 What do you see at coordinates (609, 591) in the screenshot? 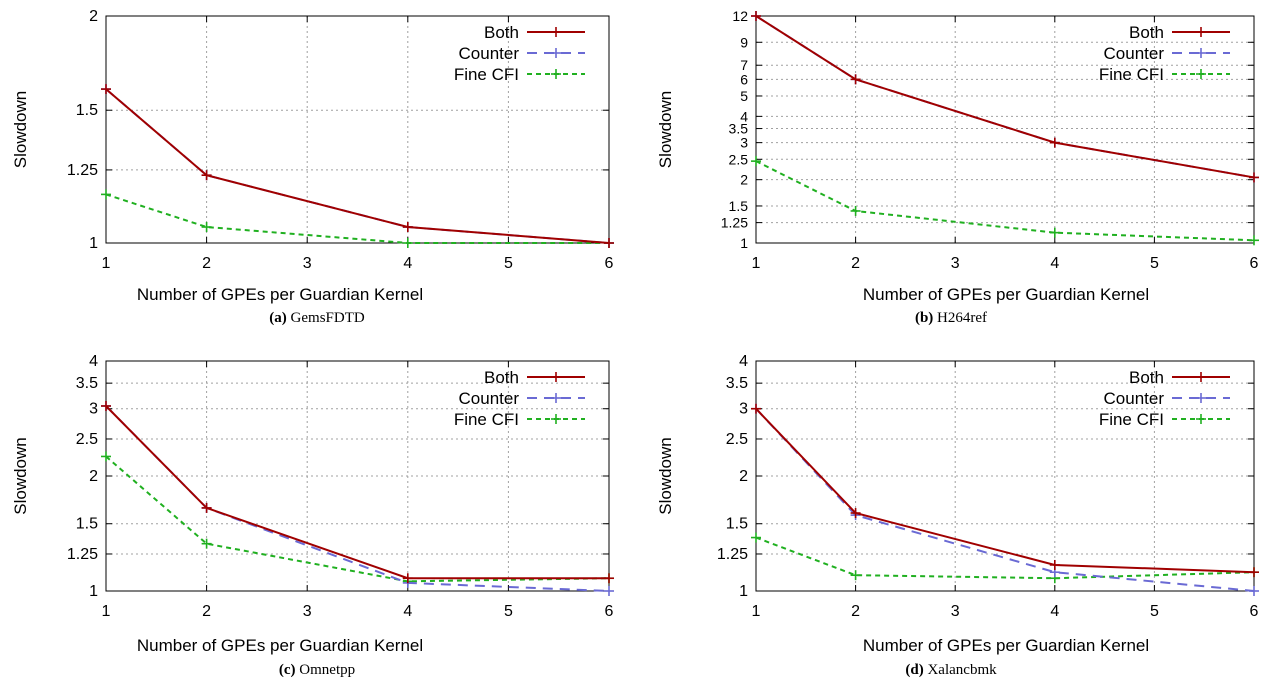
I see `data-point-counter` at bounding box center [609, 591].